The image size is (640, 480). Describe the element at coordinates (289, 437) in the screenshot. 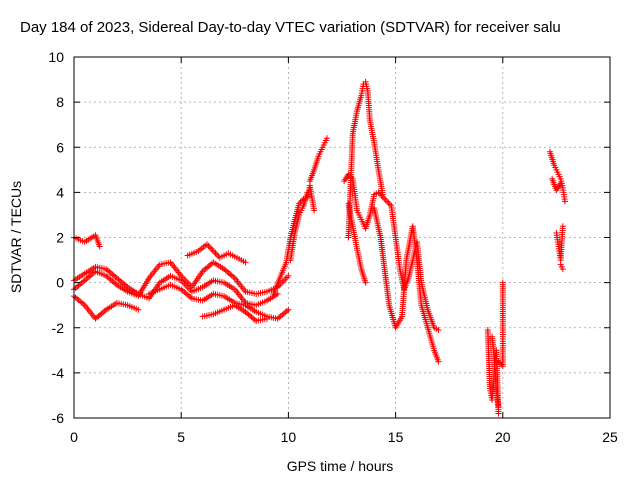

I see `x-tick-label: 10` at that location.